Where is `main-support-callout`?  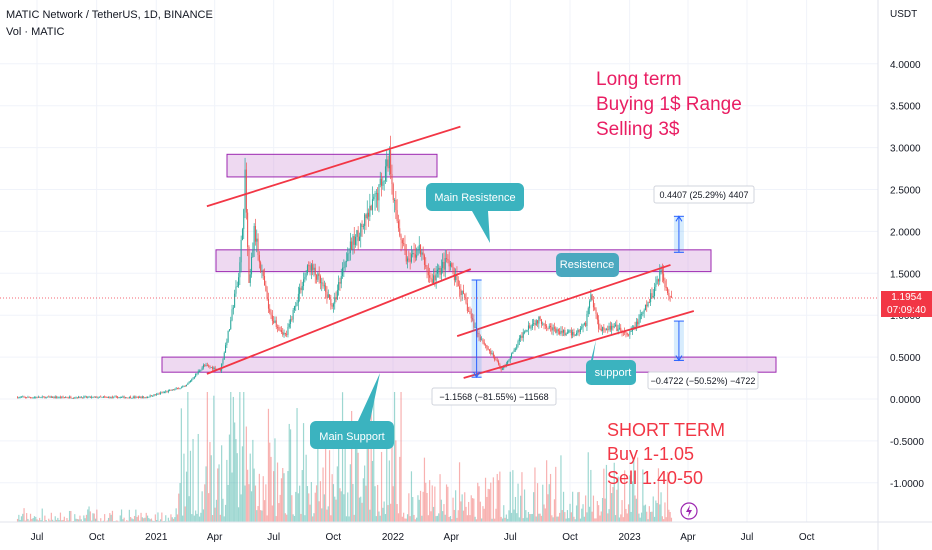
main-support-callout is located at coordinates (352, 411).